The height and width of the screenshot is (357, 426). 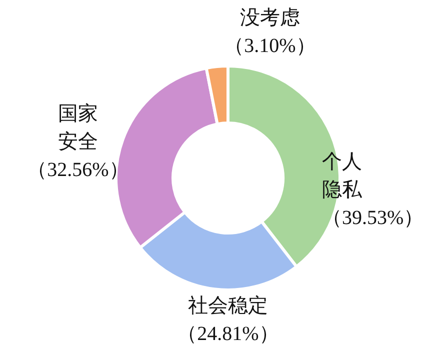 What do you see at coordinates (78, 128) in the screenshot?
I see `slice-label: 国家安全` at bounding box center [78, 128].